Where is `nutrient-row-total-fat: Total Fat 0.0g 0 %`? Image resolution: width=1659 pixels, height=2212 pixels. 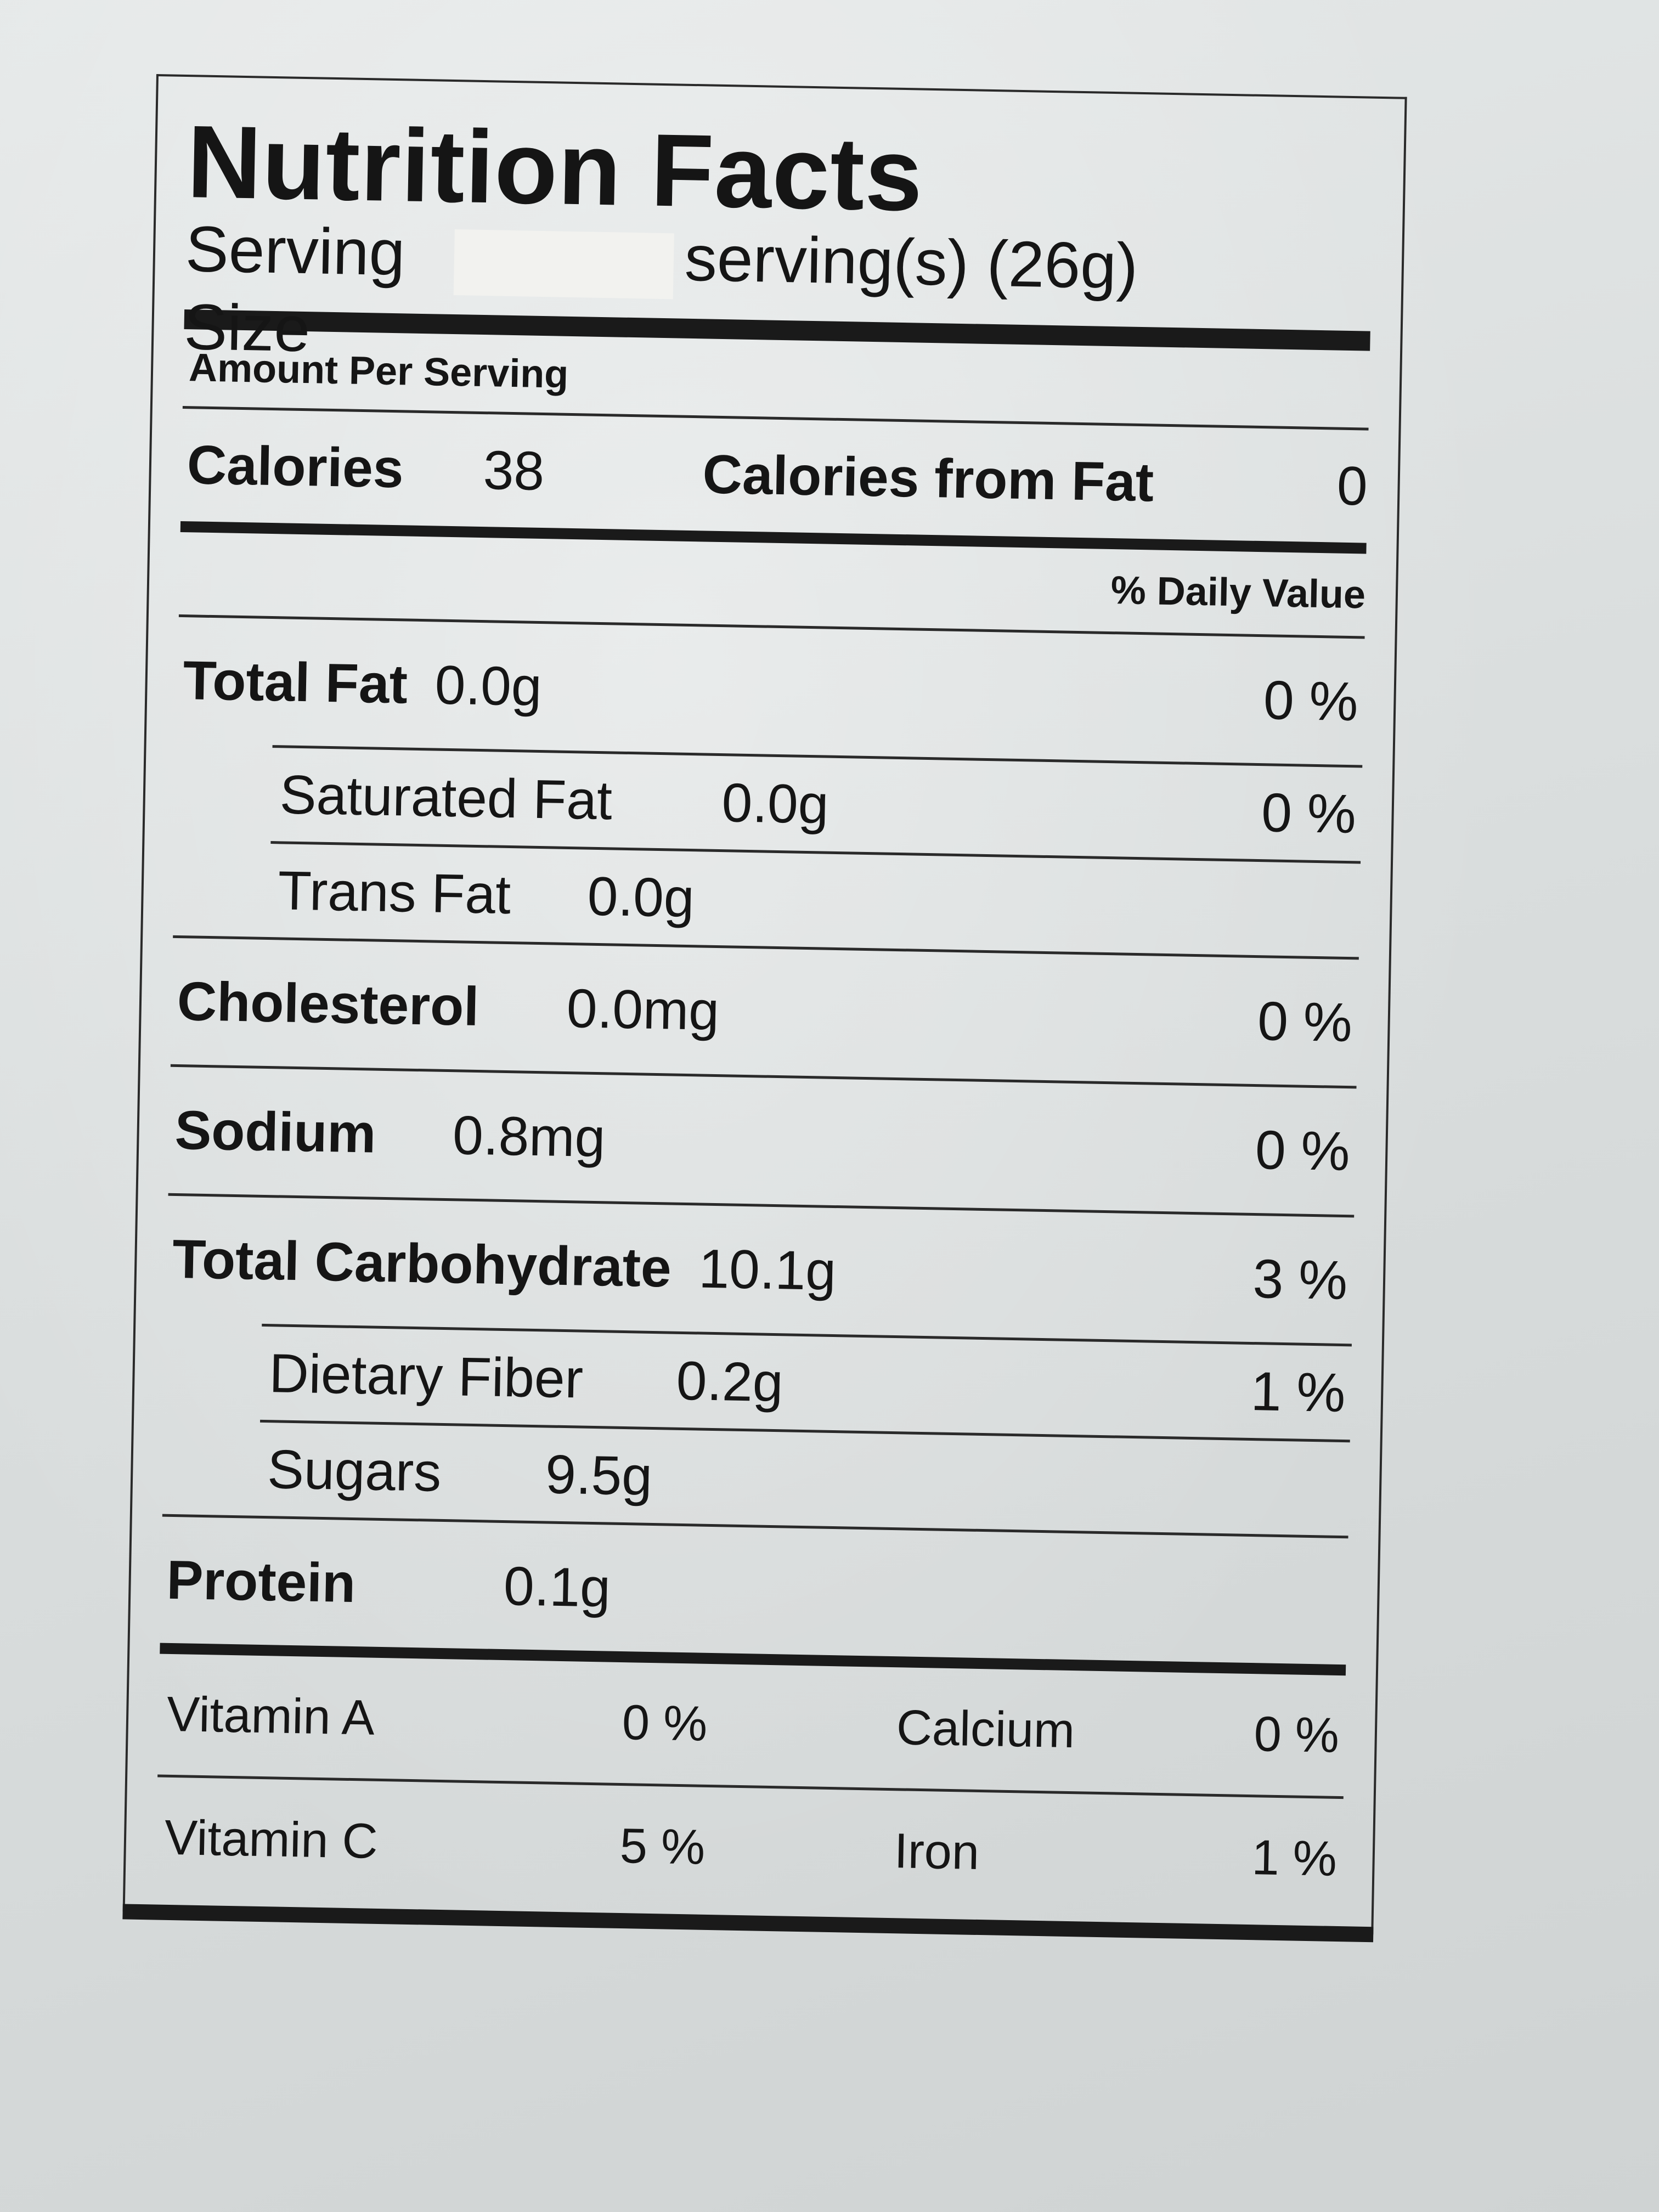
nutrient-row-total-fat: Total Fat 0.0g 0 % is located at coordinates (771, 691).